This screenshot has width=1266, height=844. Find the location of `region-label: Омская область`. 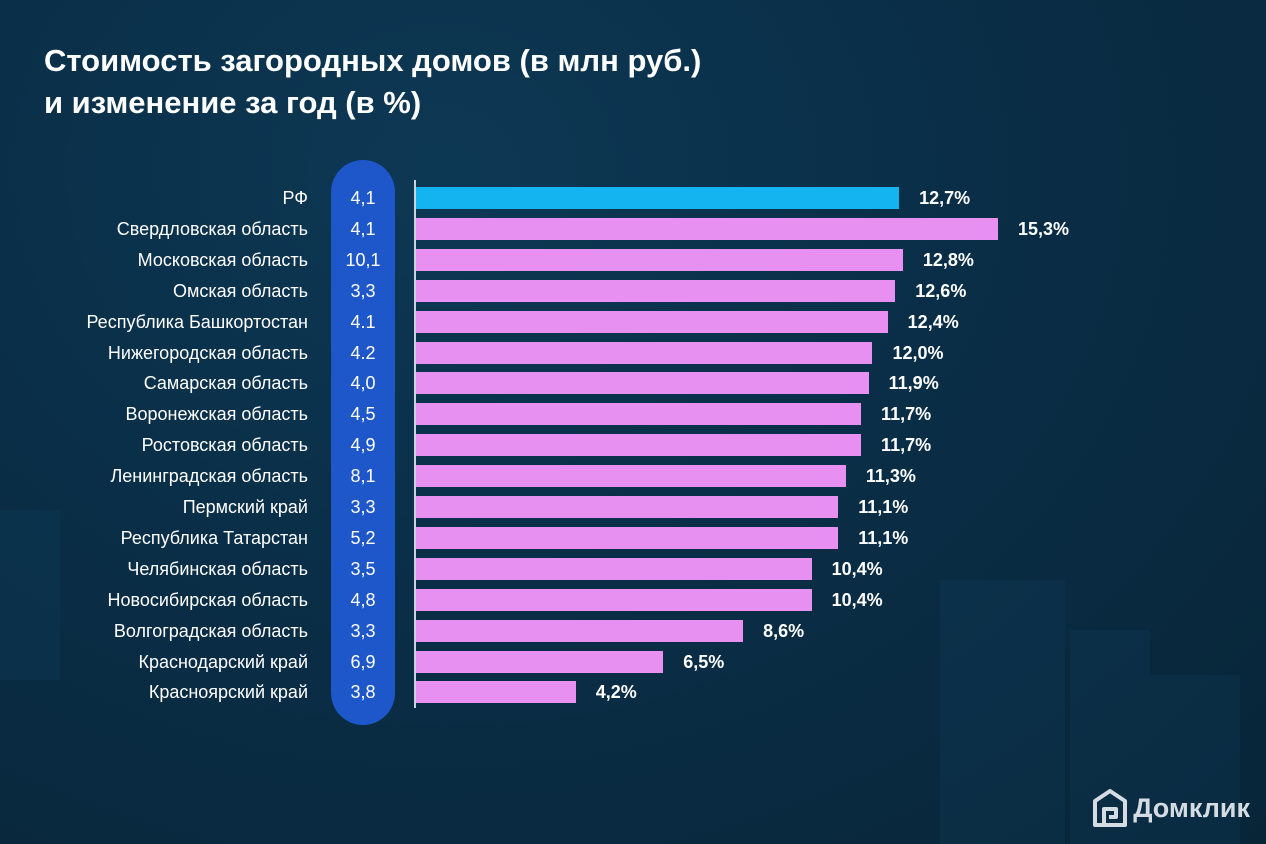

region-label: Омская область is located at coordinates (240, 290).